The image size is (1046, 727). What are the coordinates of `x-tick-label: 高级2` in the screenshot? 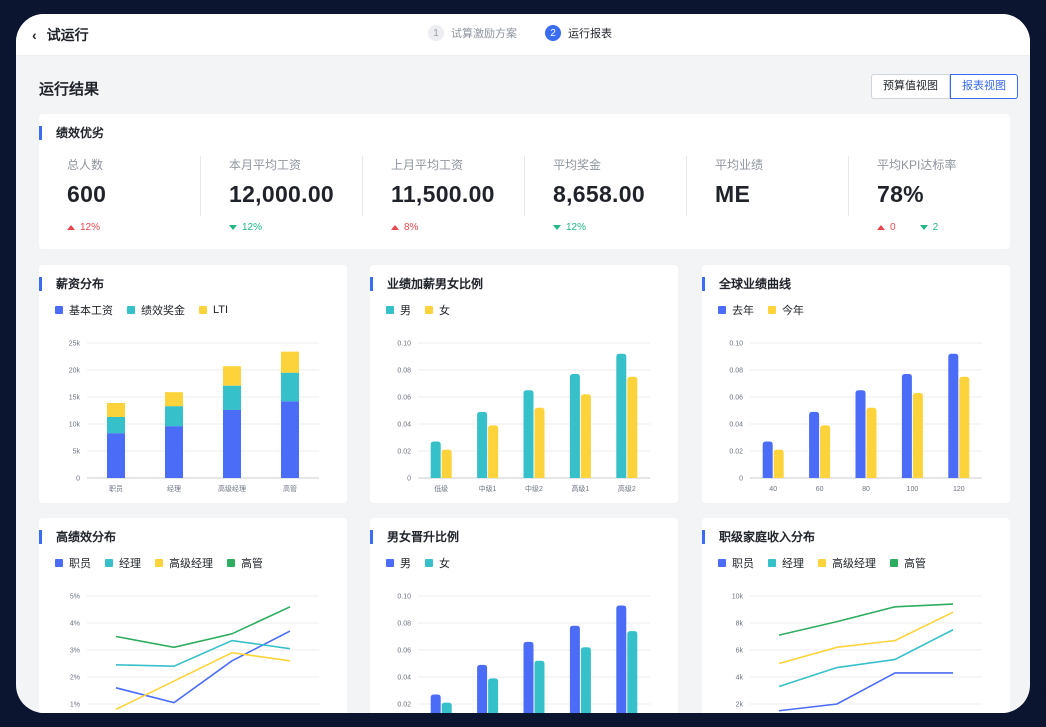 It's located at (627, 488).